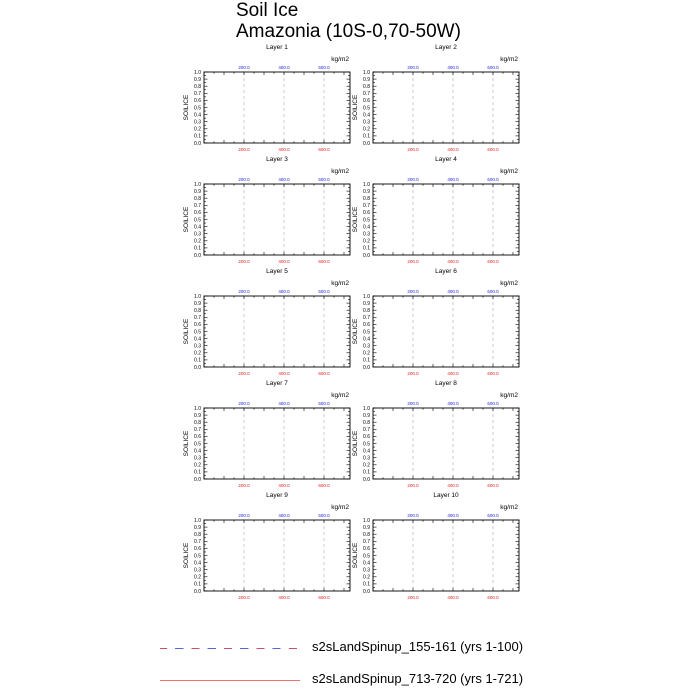 Image resolution: width=700 pixels, height=700 pixels. Describe the element at coordinates (446, 271) in the screenshot. I see `panel-title: Layer 6` at that location.